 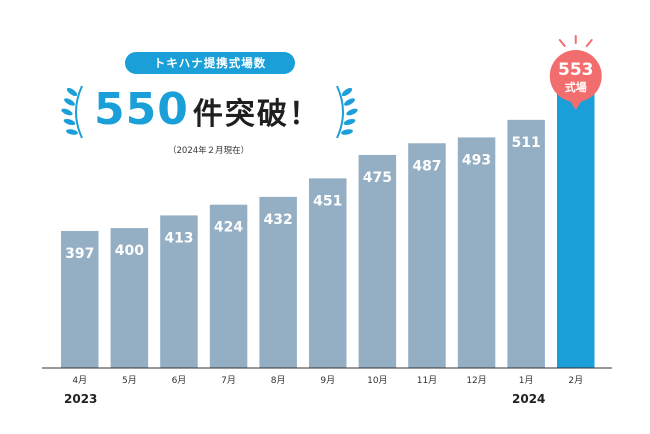 I want to click on callout-bubble, so click(x=575, y=76).